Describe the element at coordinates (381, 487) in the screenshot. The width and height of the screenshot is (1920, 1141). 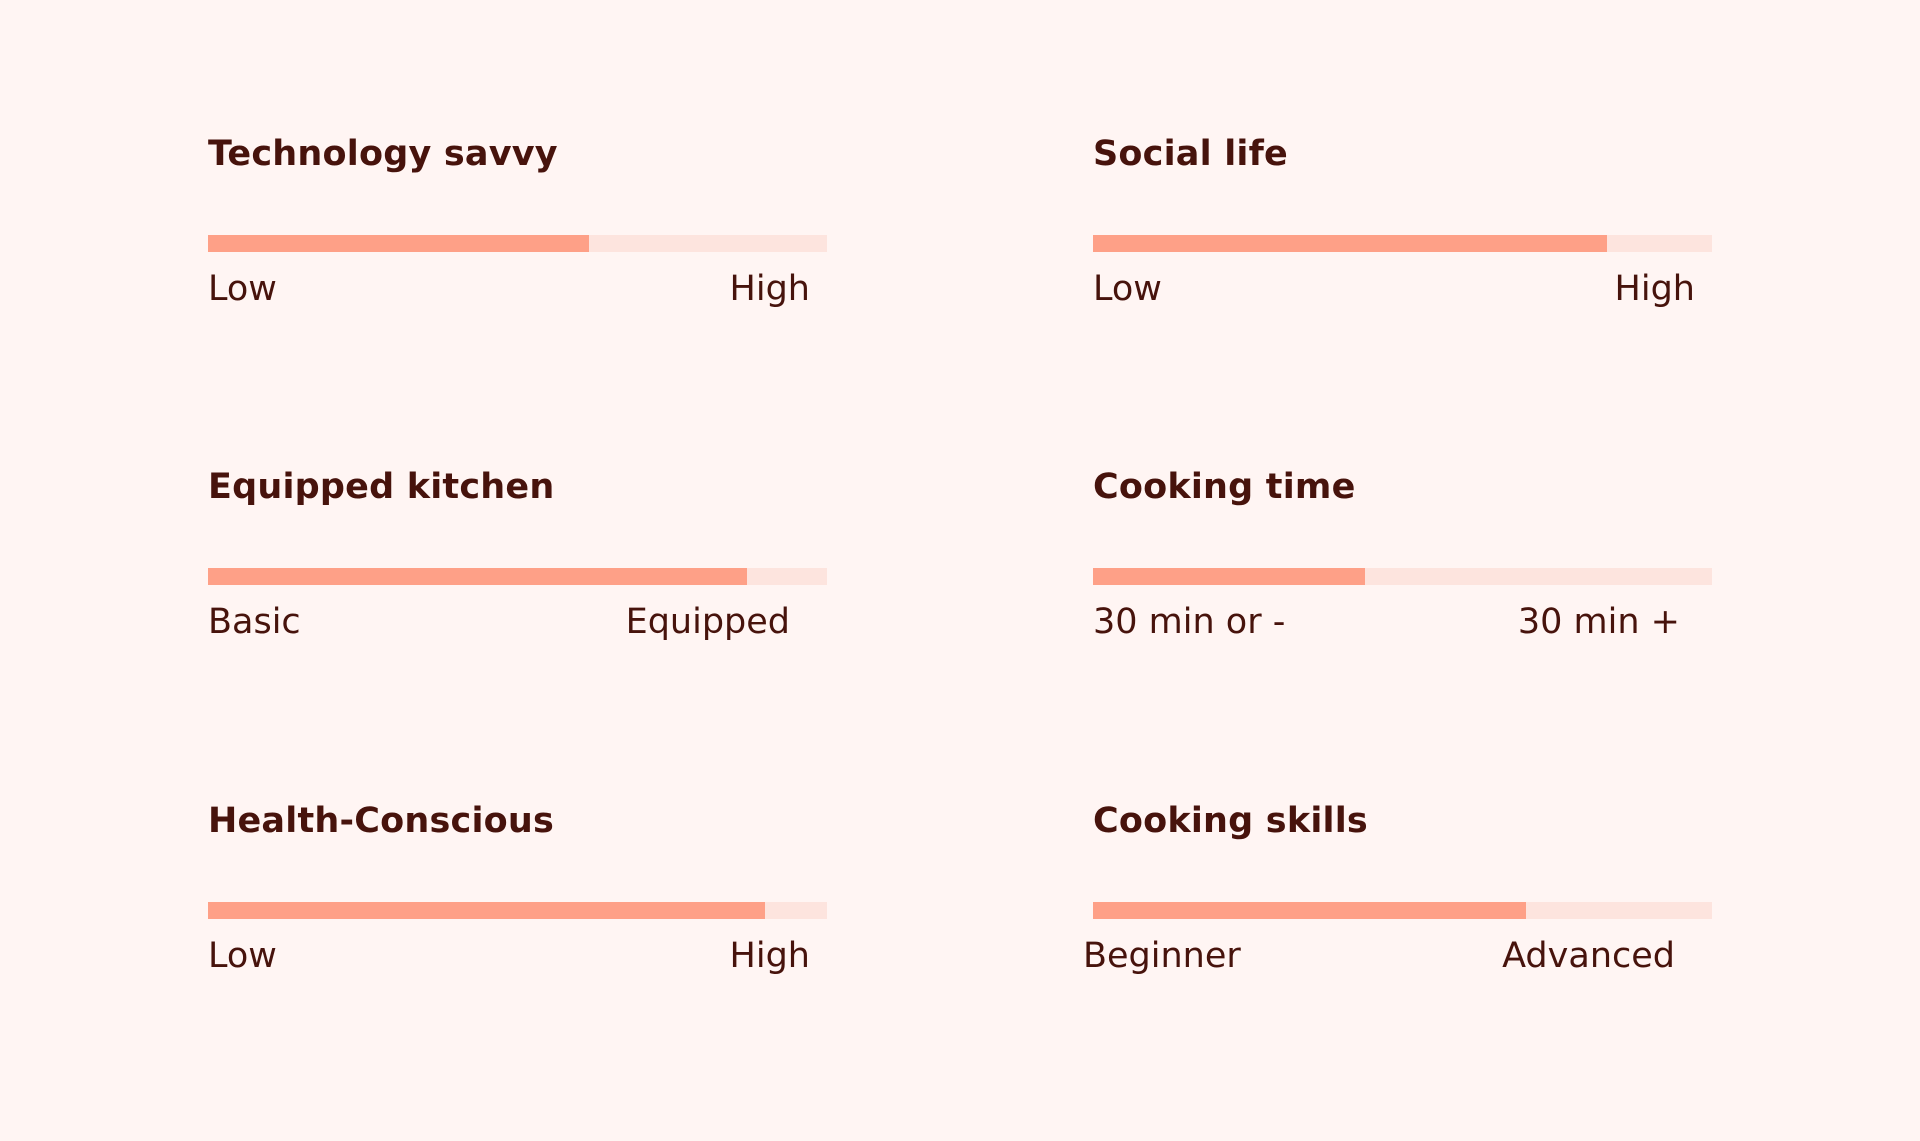
I see `trait-title: Equipped kitchen` at that location.